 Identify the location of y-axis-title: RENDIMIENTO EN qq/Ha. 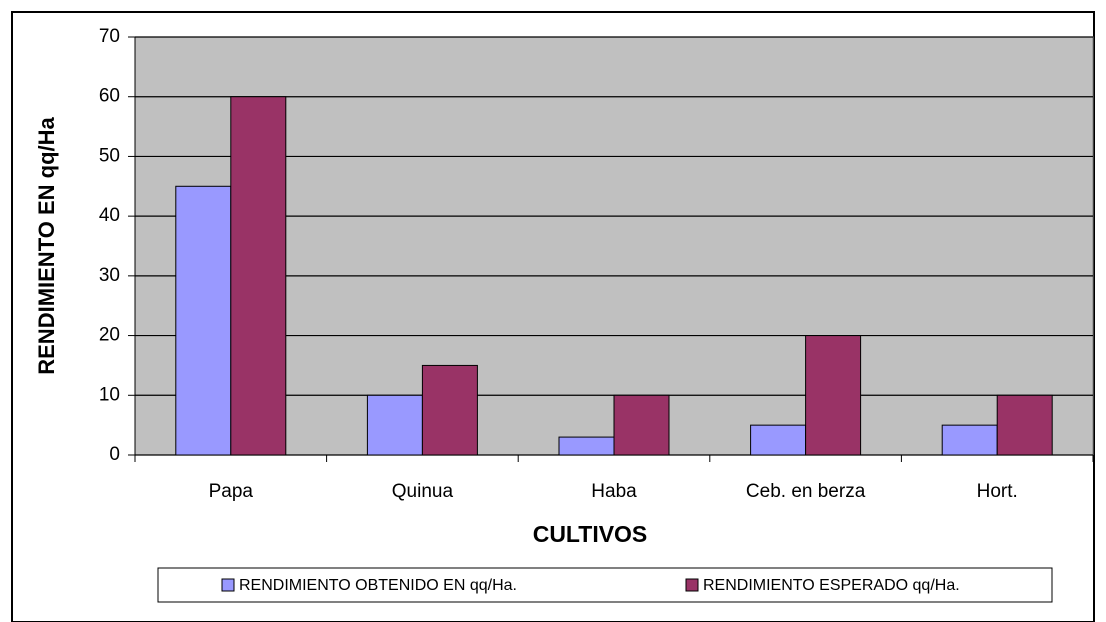
(46, 245).